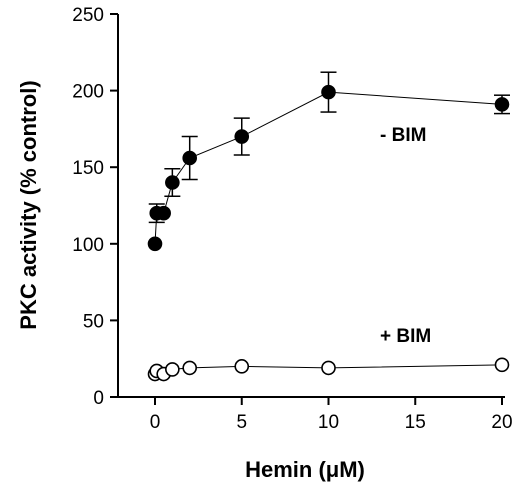  I want to click on x-tick-label: 20, so click(501, 422).